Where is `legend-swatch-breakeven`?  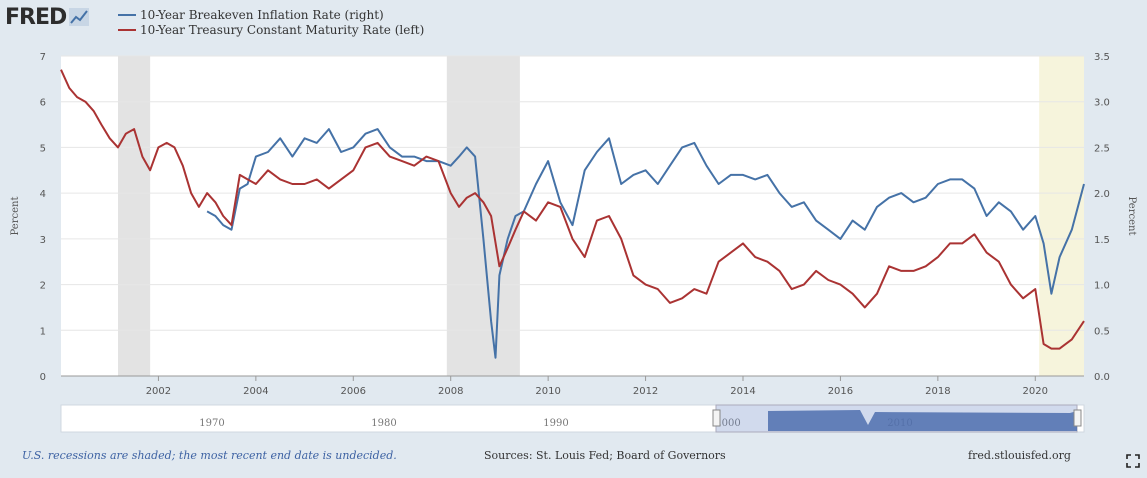 legend-swatch-breakeven is located at coordinates (127, 14).